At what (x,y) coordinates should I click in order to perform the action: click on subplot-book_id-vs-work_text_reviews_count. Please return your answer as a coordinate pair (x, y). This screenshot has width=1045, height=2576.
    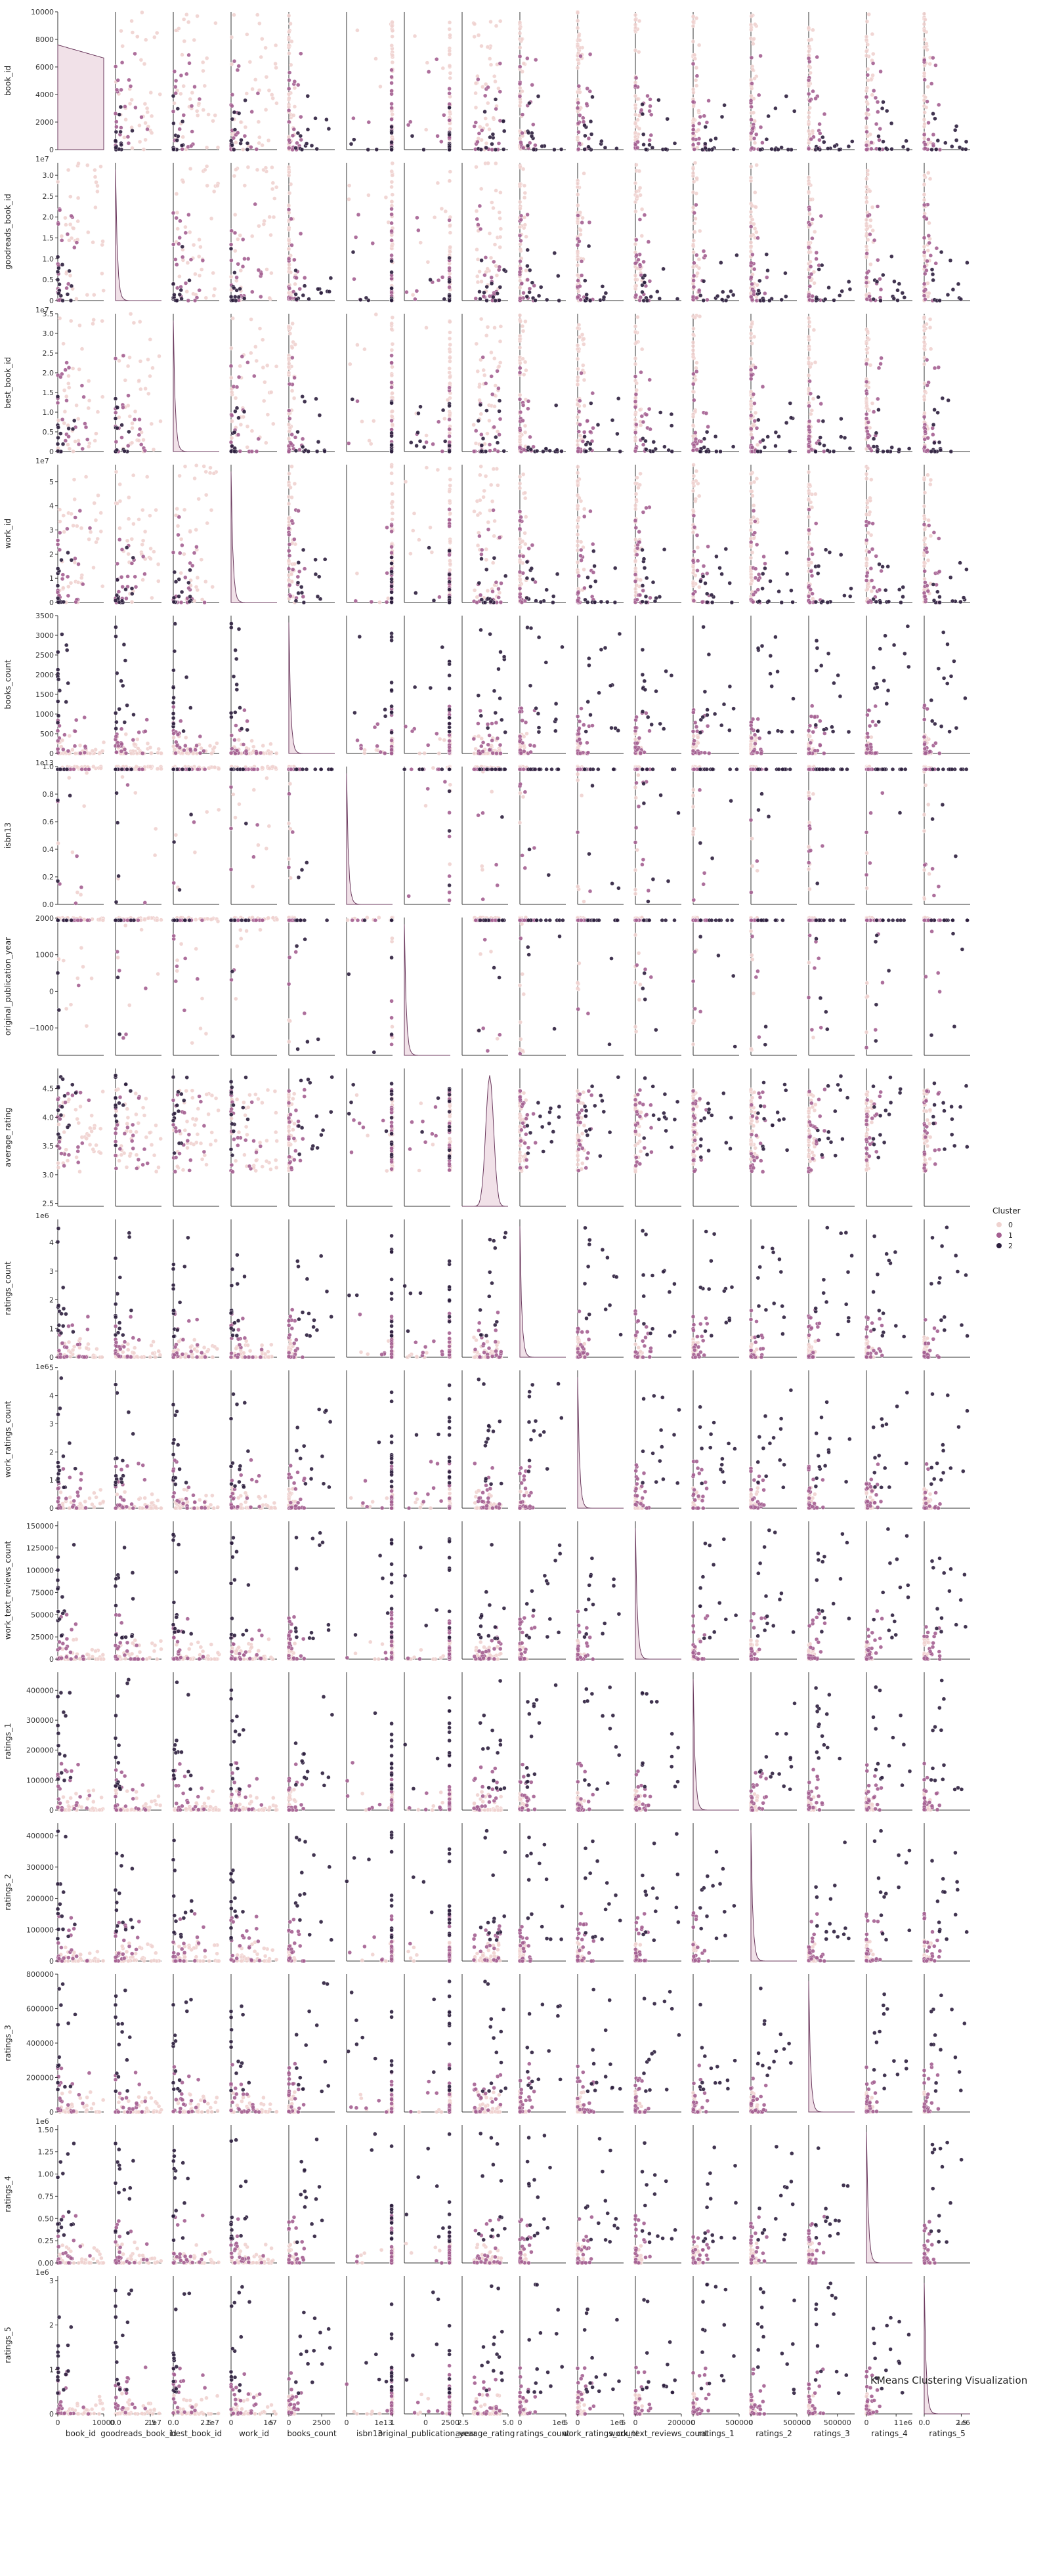
    Looking at the image, I should click on (657, 82).